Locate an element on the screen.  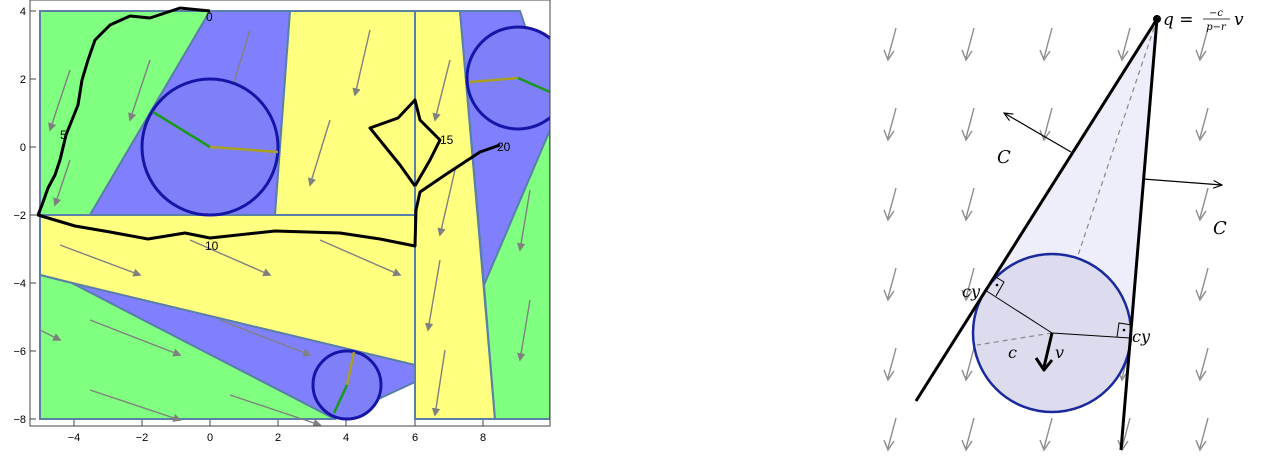
apex-point-q is located at coordinates (1157, 19).